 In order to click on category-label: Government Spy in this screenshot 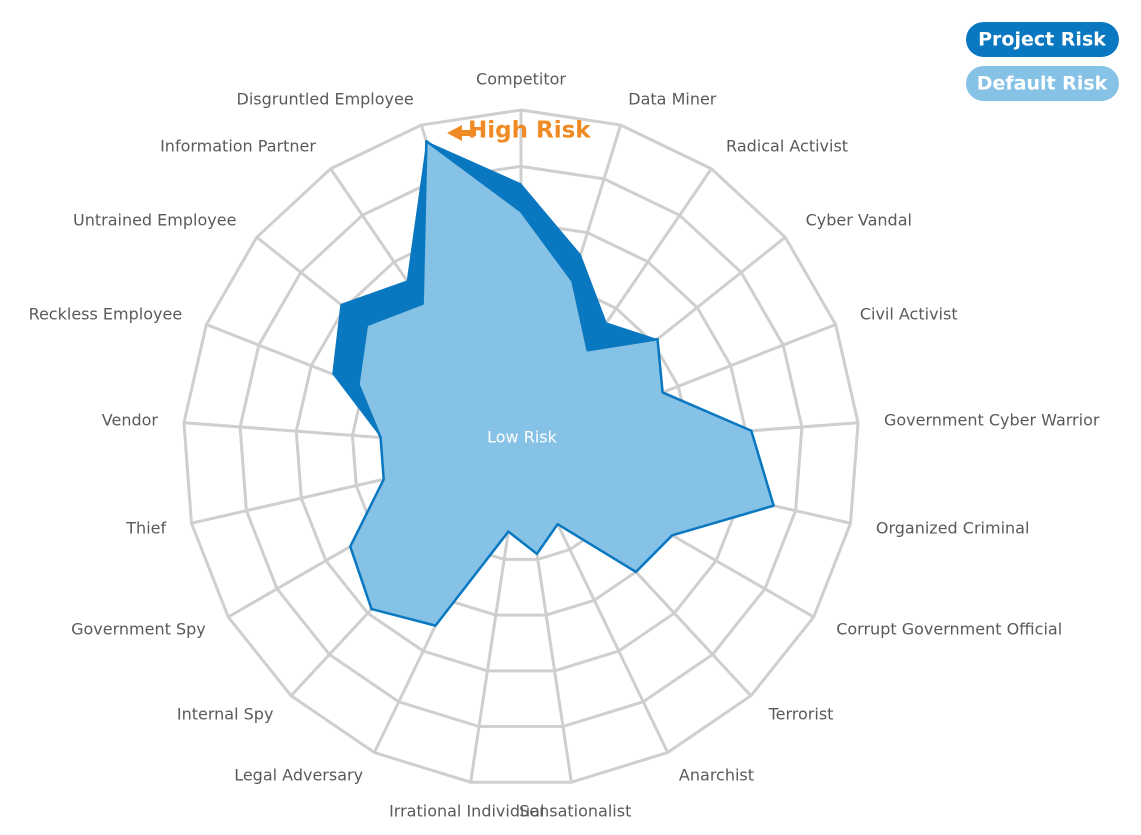, I will do `click(138, 629)`.